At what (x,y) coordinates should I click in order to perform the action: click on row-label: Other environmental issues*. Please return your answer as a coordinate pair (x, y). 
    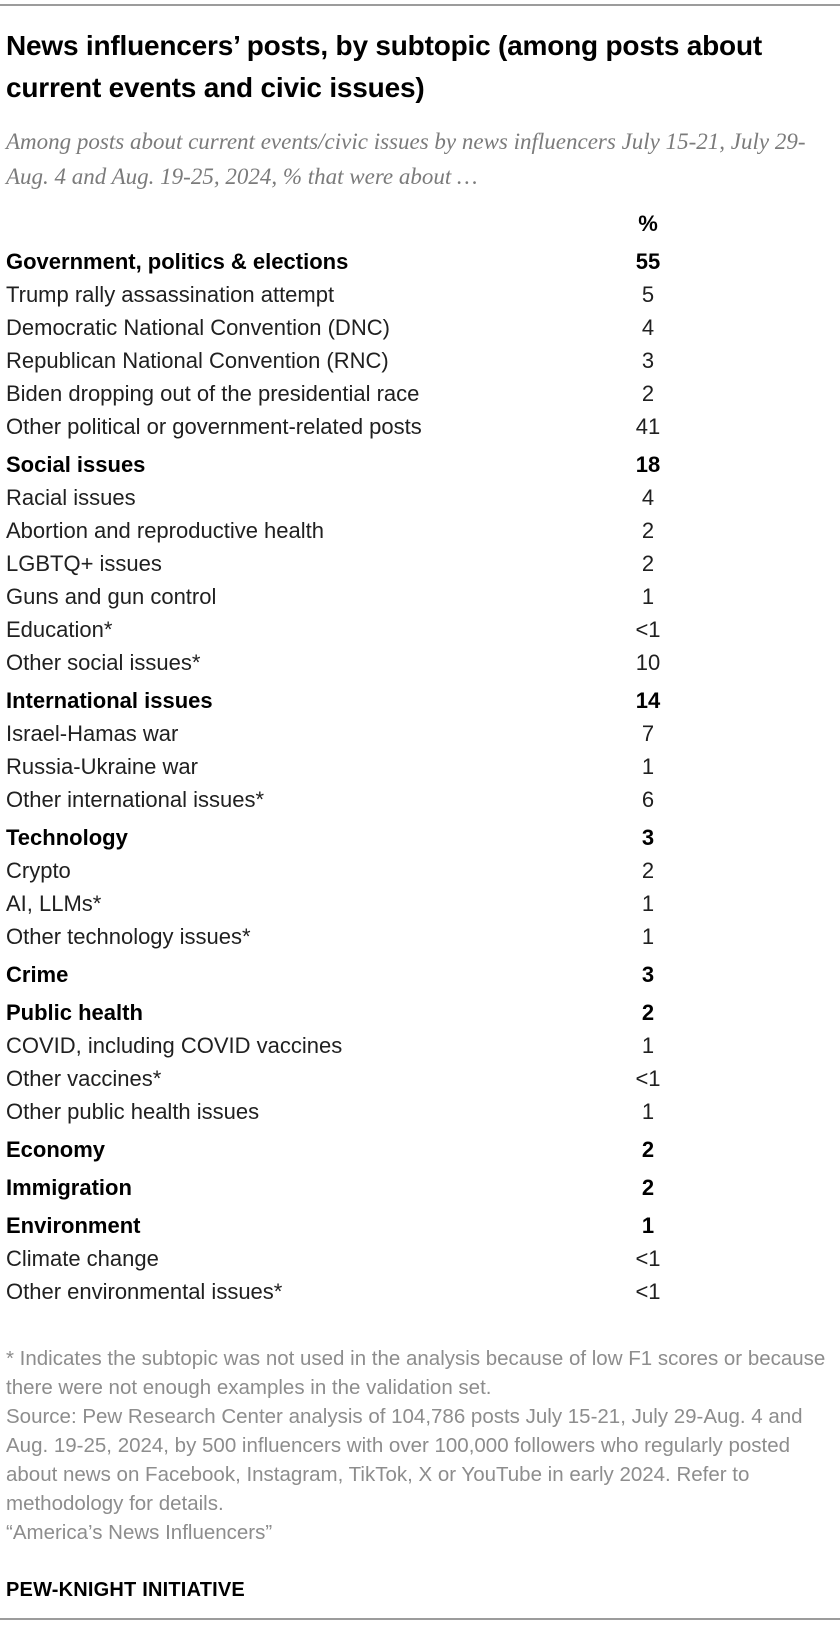
    Looking at the image, I should click on (144, 1291).